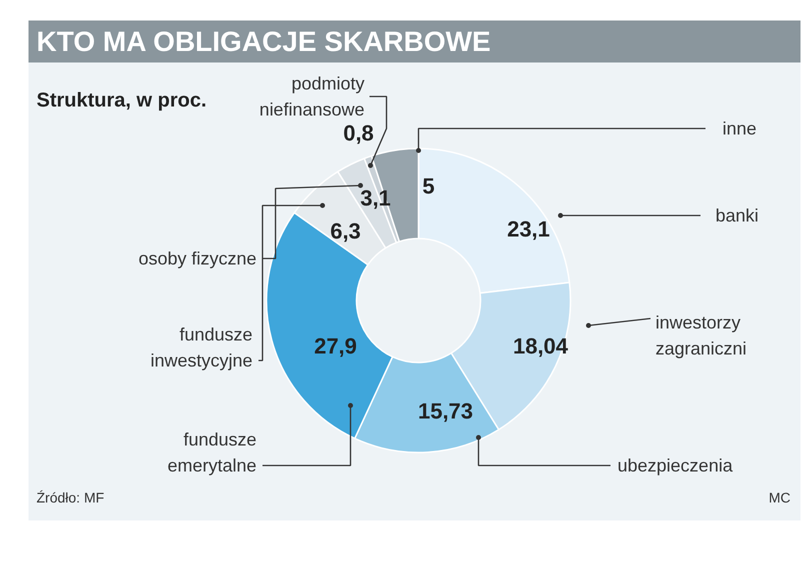 This screenshot has height=565, width=805. What do you see at coordinates (779, 498) in the screenshot?
I see `text: MC` at bounding box center [779, 498].